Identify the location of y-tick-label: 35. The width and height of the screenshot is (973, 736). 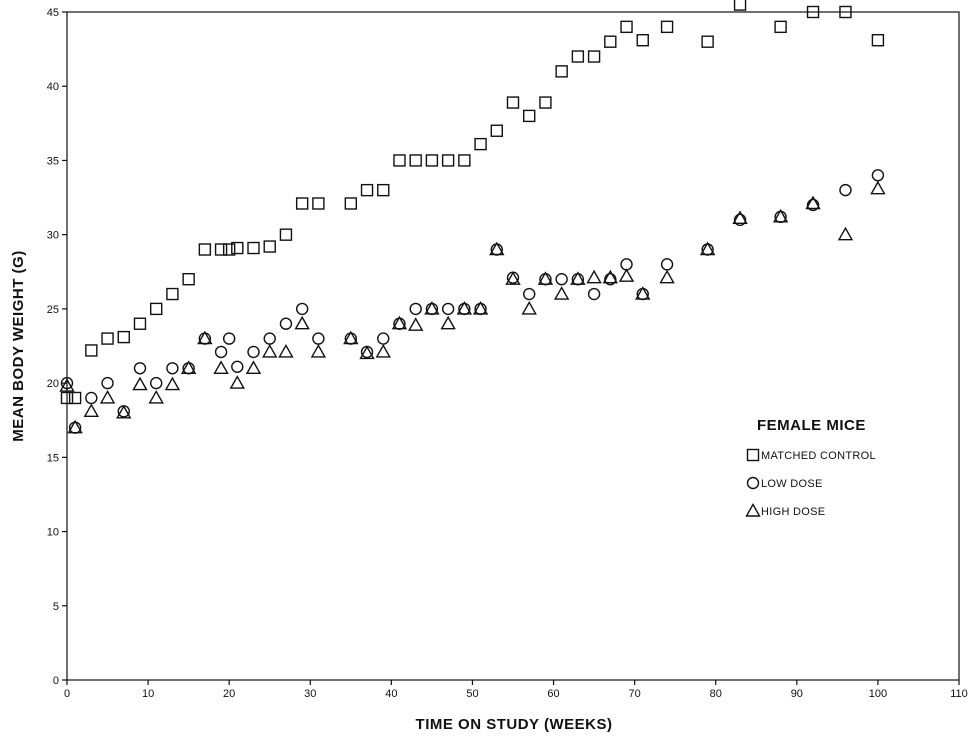
(53, 161).